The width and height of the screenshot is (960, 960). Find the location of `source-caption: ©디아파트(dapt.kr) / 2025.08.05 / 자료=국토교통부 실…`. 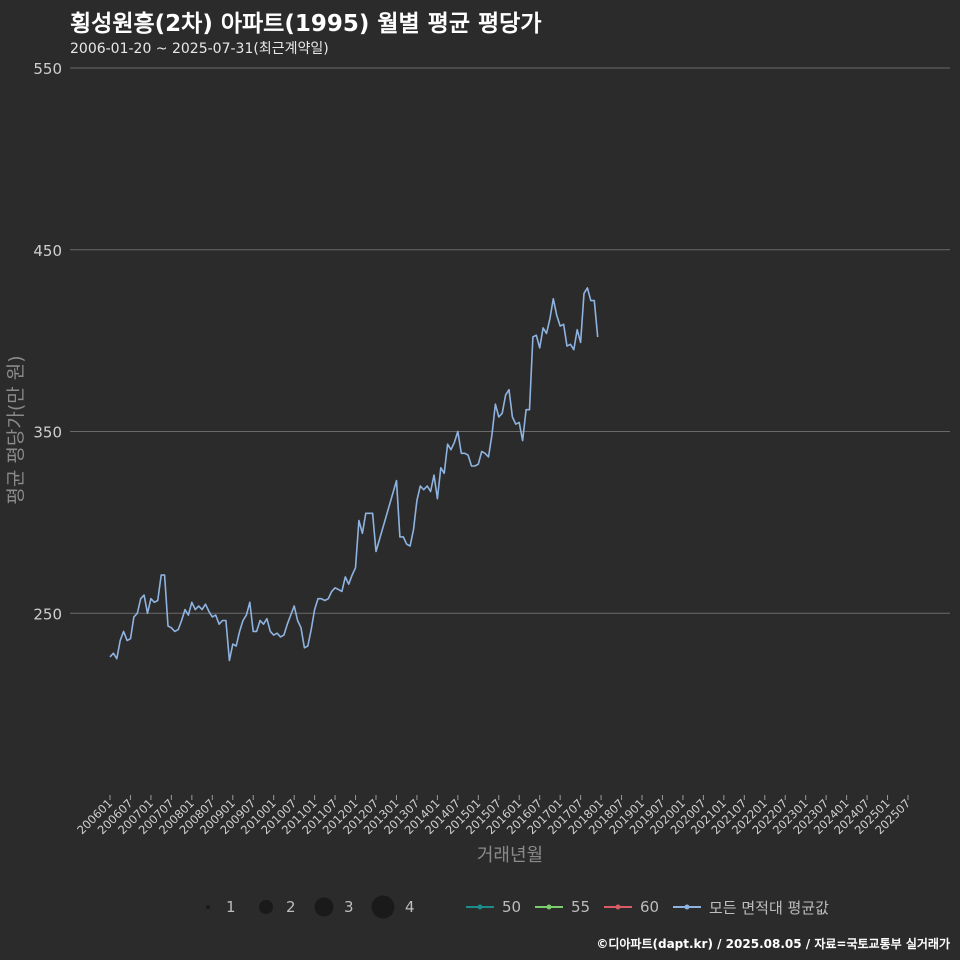

source-caption: ©디아파트(dapt.kr) / 2025.08.05 / 자료=국토교통부 실… is located at coordinates (773, 944).